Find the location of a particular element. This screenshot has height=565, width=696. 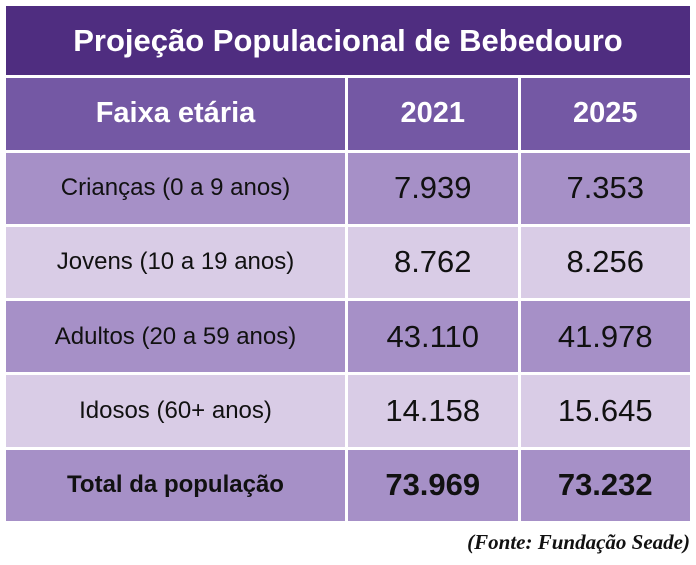

column-header-2025: 2025 is located at coordinates (605, 114).